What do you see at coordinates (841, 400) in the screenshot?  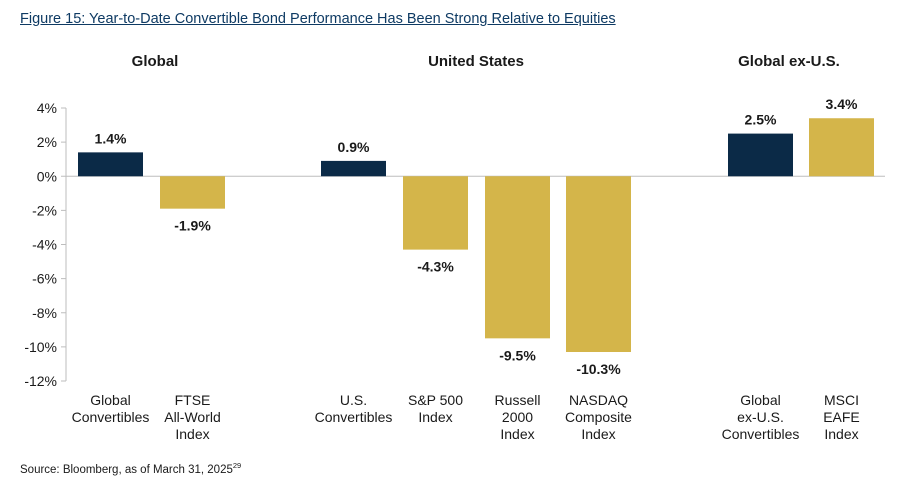 I see `category-label-line: MSCI` at bounding box center [841, 400].